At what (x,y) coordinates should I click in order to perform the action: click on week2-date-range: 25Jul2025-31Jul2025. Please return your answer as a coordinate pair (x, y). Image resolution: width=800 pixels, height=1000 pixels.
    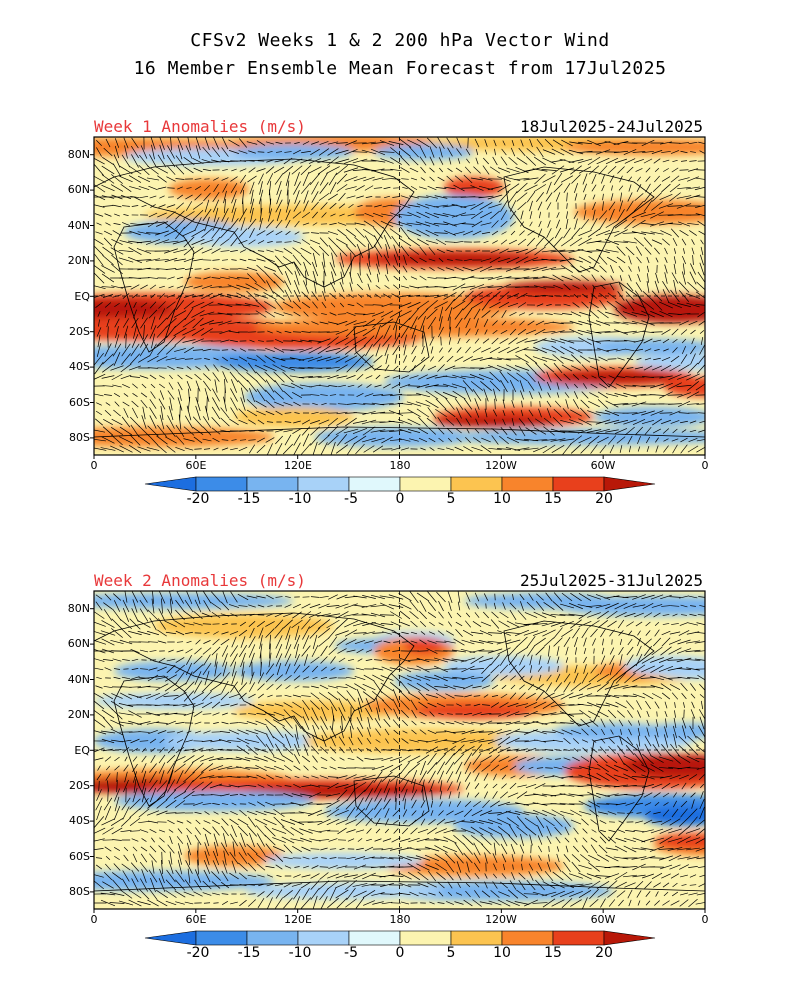
    Looking at the image, I should click on (612, 580).